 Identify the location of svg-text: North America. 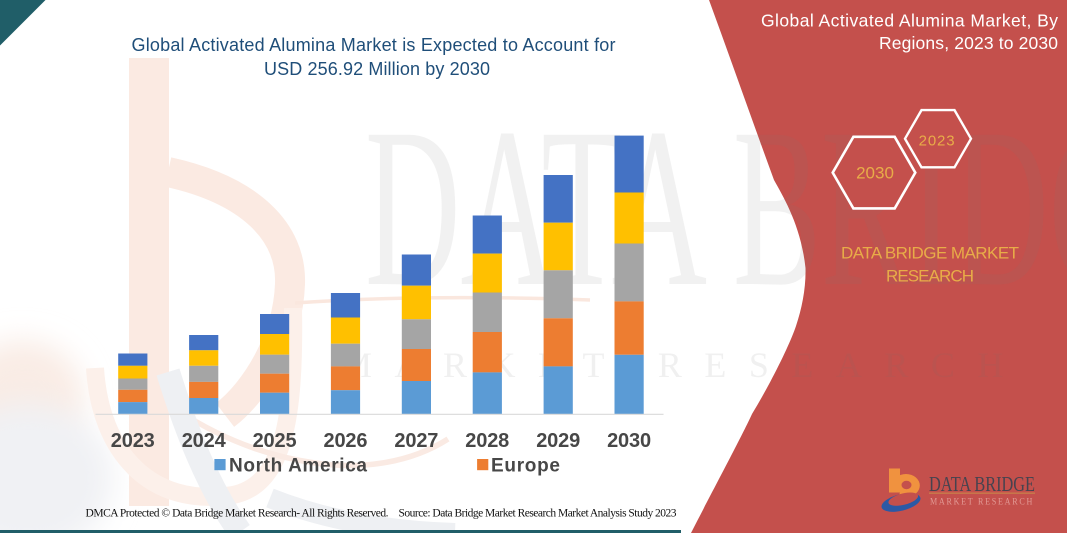
(298, 466).